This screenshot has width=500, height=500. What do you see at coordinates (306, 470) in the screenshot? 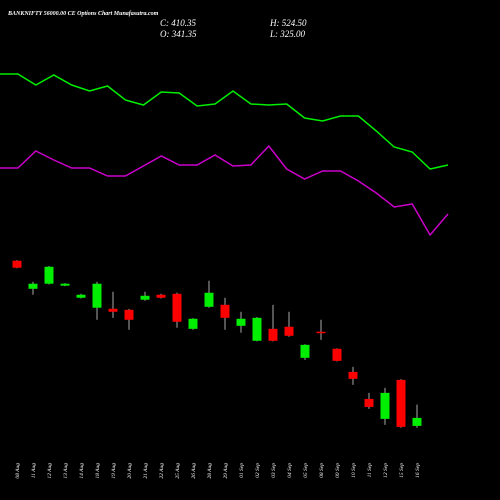
I see `x-tick-label: 05 Sep` at bounding box center [306, 470].